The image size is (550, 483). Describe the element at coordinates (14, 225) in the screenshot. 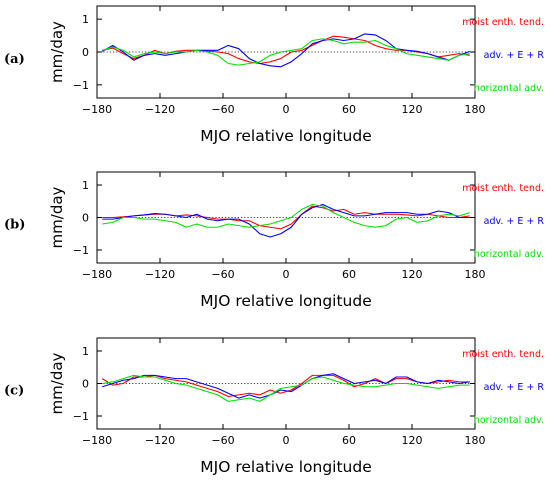

I see `panel-label: (b)` at that location.